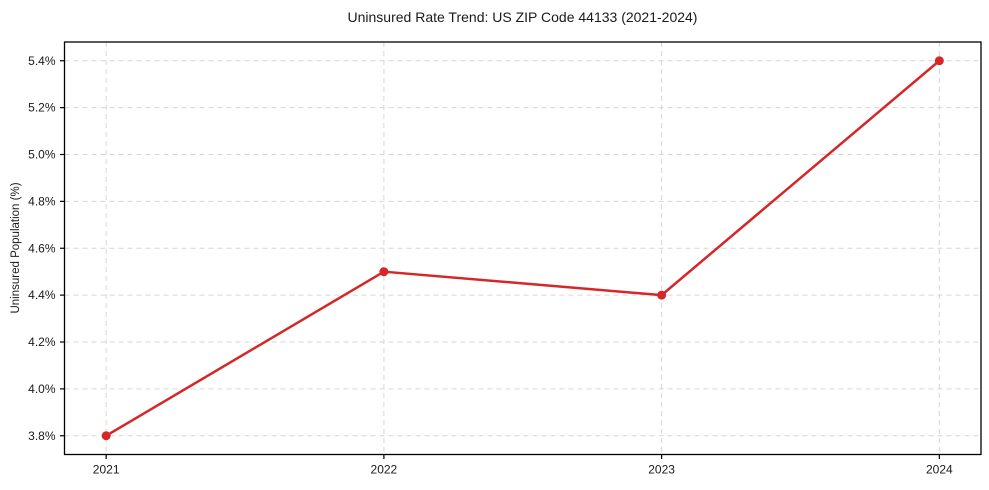  What do you see at coordinates (42, 436) in the screenshot?
I see `y-tick-label: 3.8%` at bounding box center [42, 436].